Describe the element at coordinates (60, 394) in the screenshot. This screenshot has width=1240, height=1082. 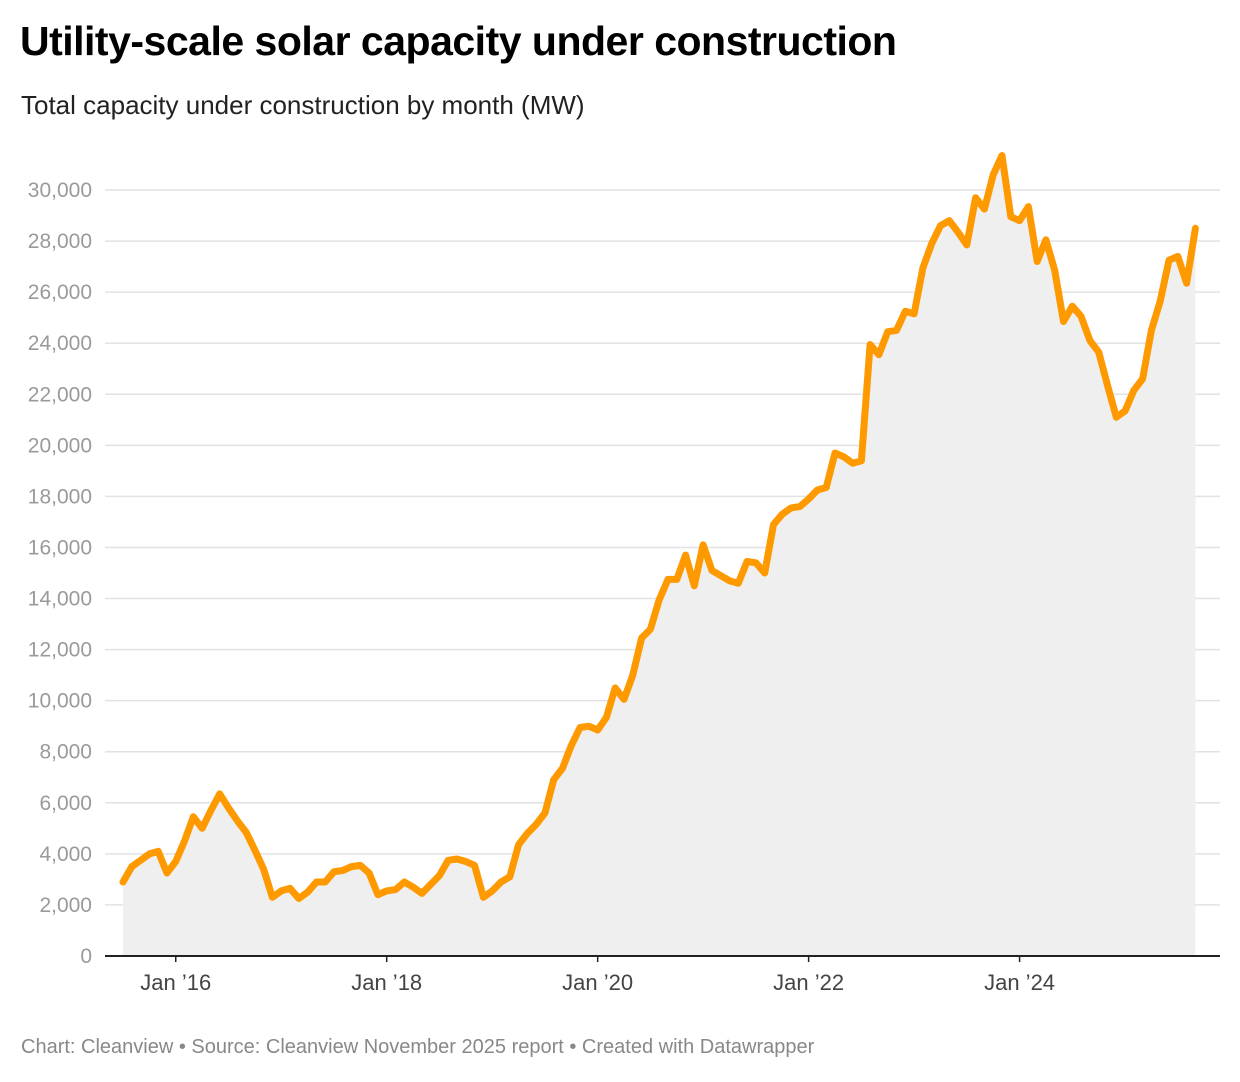
I see `y-tick-label: 22,000` at that location.